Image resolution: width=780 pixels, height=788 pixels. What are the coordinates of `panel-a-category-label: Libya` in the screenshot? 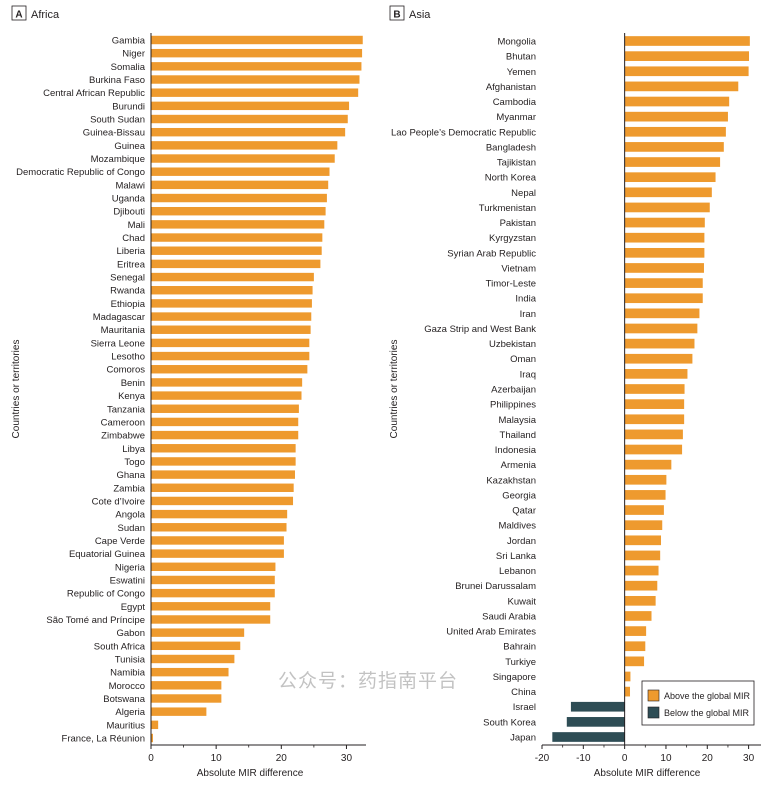 It's located at (133, 449).